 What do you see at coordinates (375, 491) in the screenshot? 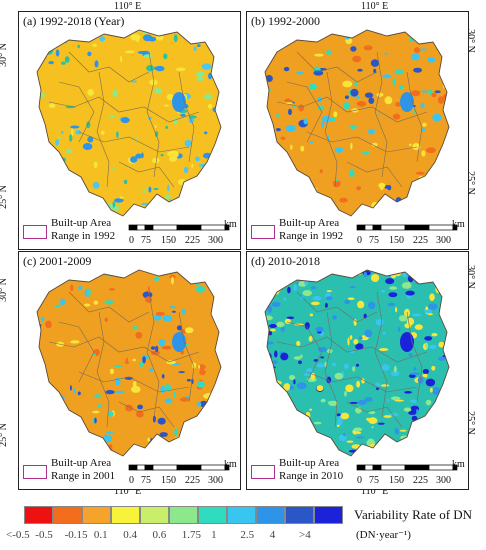
I see `lon-label-bottom-right: 110° E` at bounding box center [375, 491].